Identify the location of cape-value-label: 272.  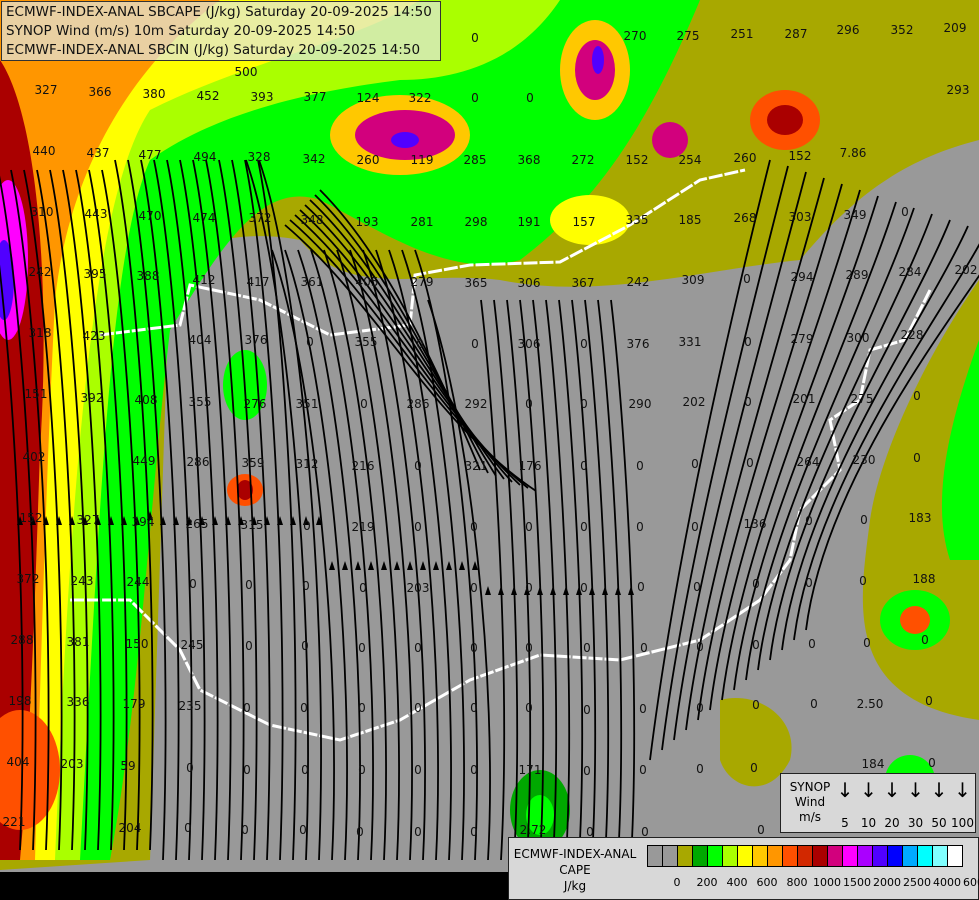
(583, 160).